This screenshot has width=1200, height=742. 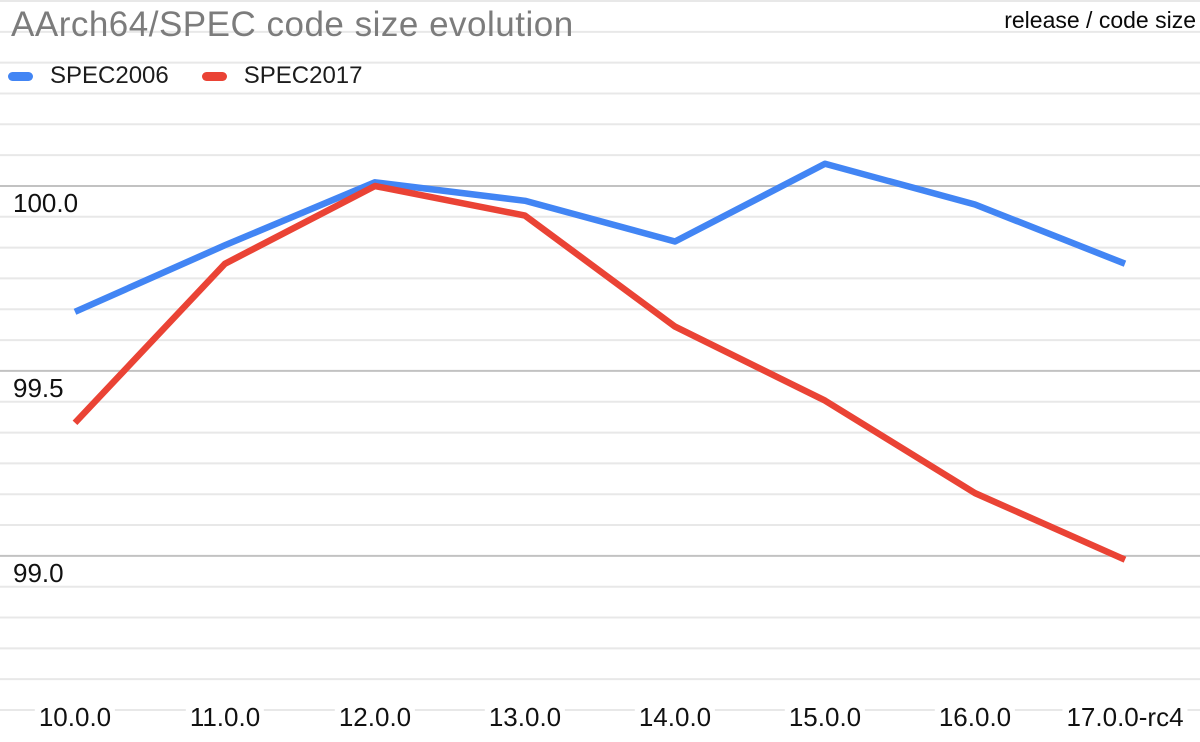 What do you see at coordinates (1100, 20) in the screenshot?
I see `corner-note-label: release / code size` at bounding box center [1100, 20].